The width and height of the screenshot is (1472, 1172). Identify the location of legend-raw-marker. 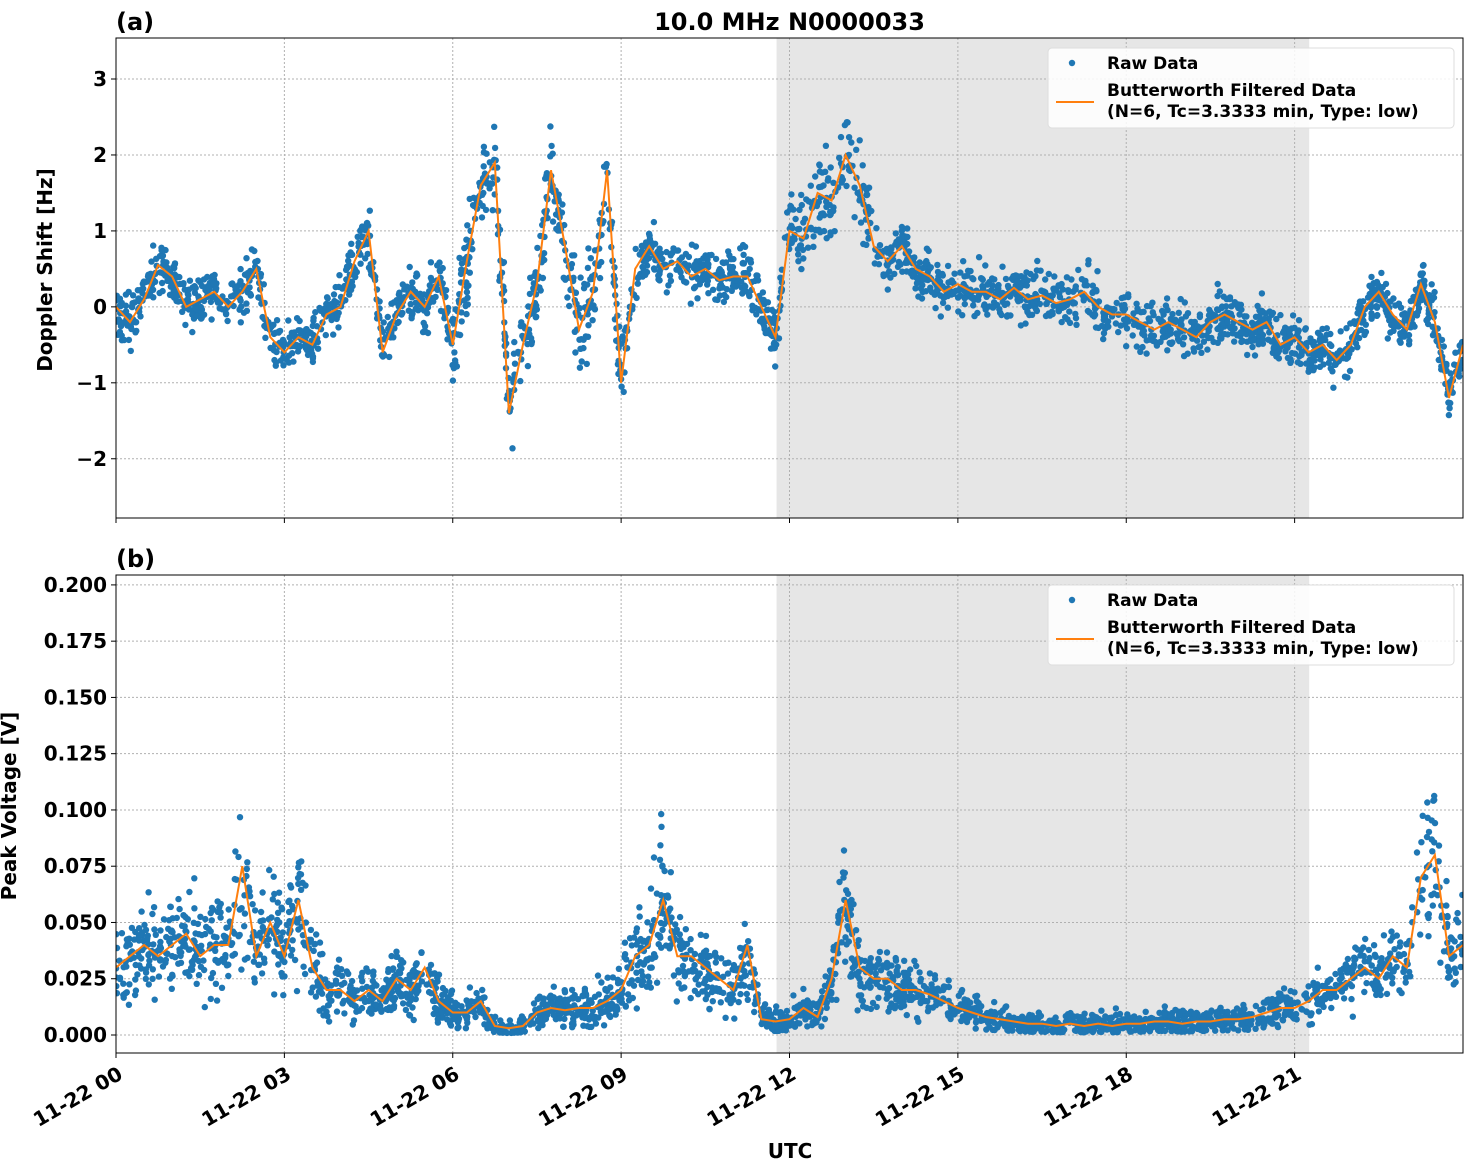
(1072, 63).